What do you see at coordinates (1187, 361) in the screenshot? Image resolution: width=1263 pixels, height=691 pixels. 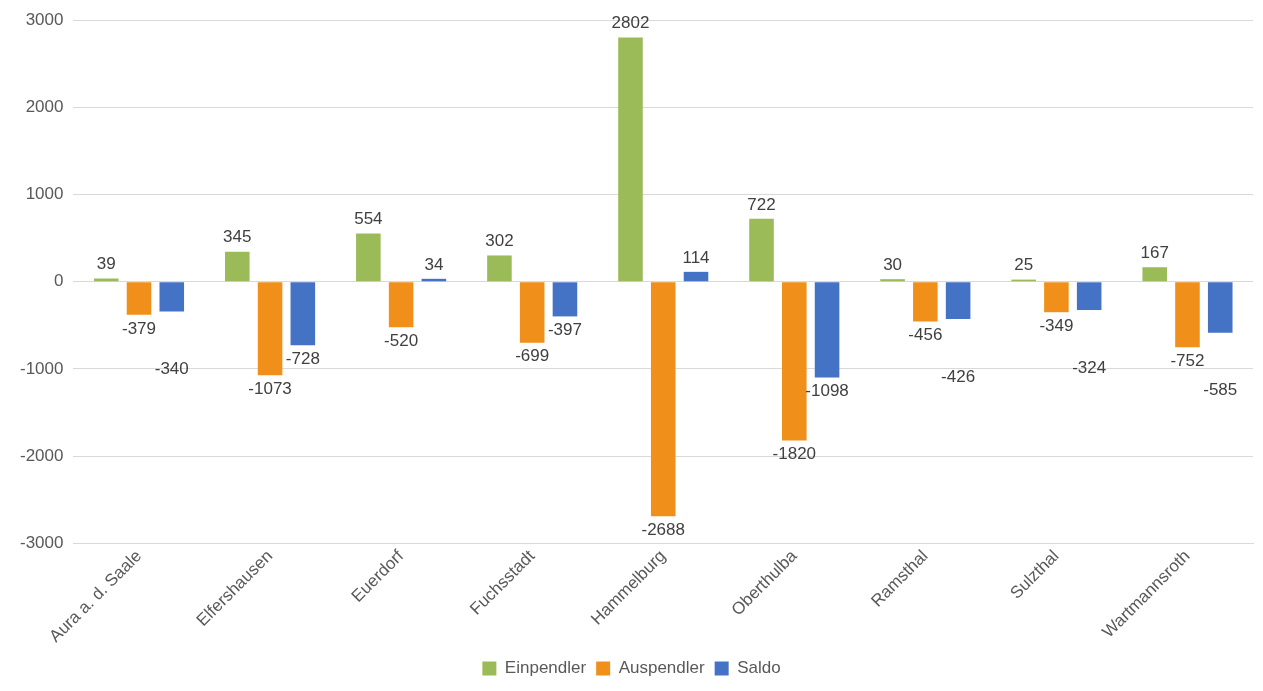 I see `data-label: -752` at bounding box center [1187, 361].